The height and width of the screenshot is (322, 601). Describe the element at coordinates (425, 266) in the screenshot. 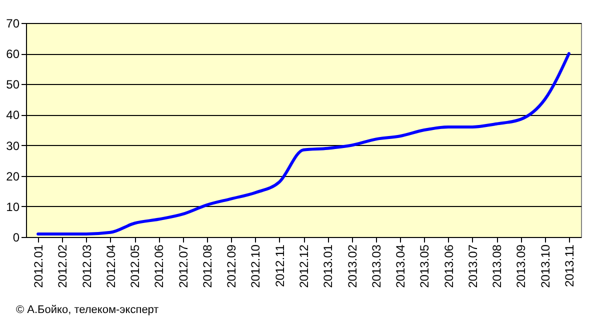

I see `x-tick-label: 2013.05` at that location.